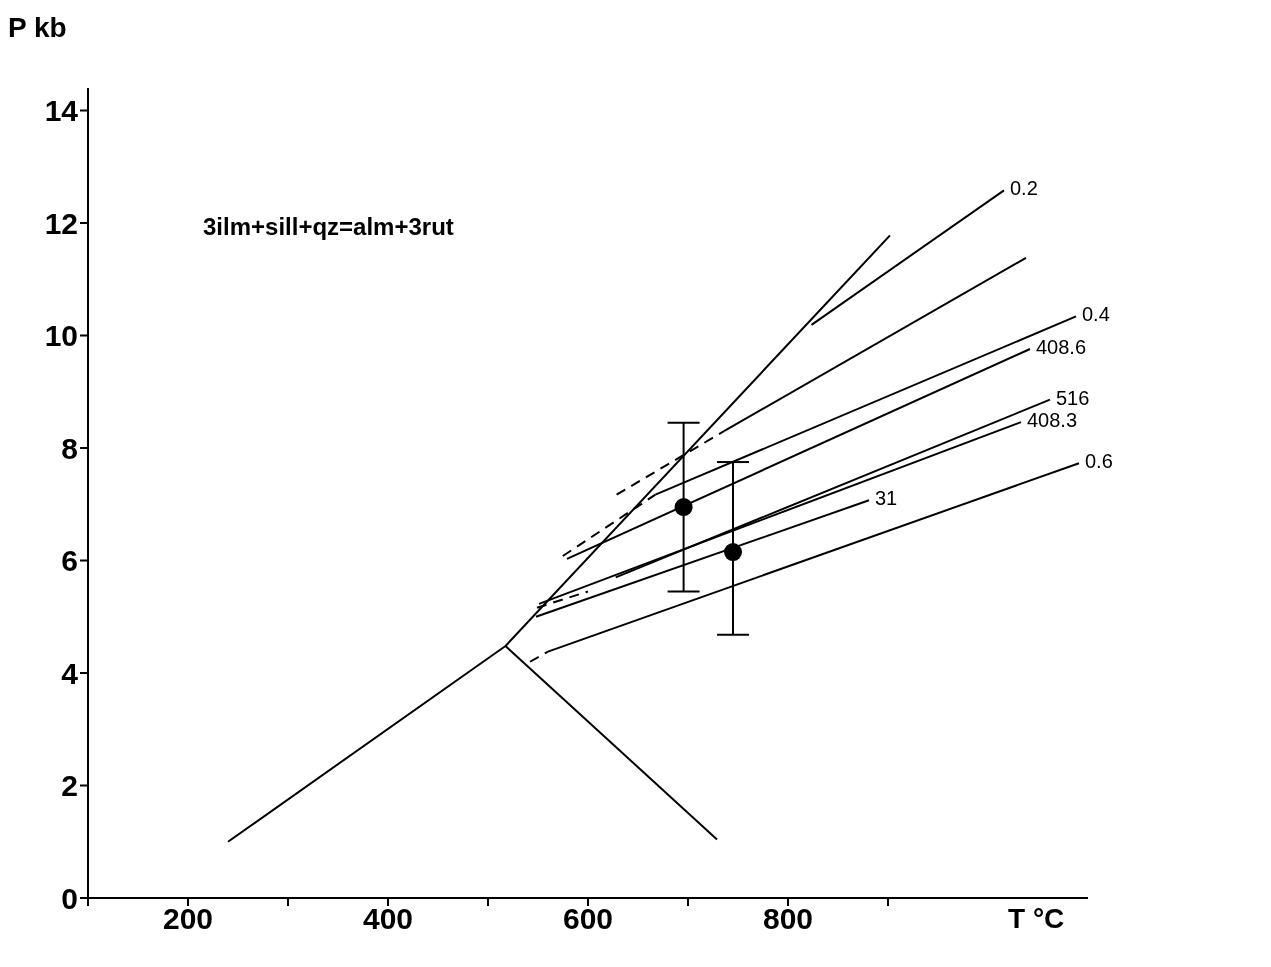 The height and width of the screenshot is (967, 1271). What do you see at coordinates (1096, 314) in the screenshot?
I see `series-label: 0.4` at bounding box center [1096, 314].